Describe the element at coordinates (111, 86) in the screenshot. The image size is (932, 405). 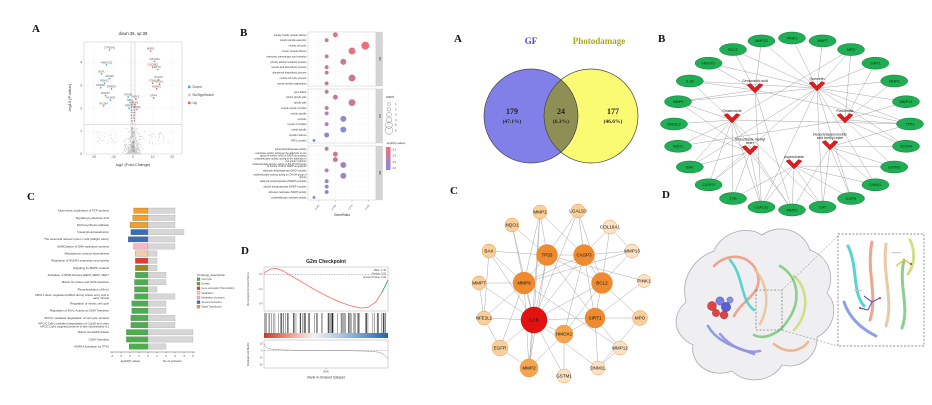
I see `svg-text: DHRS3` at that location.